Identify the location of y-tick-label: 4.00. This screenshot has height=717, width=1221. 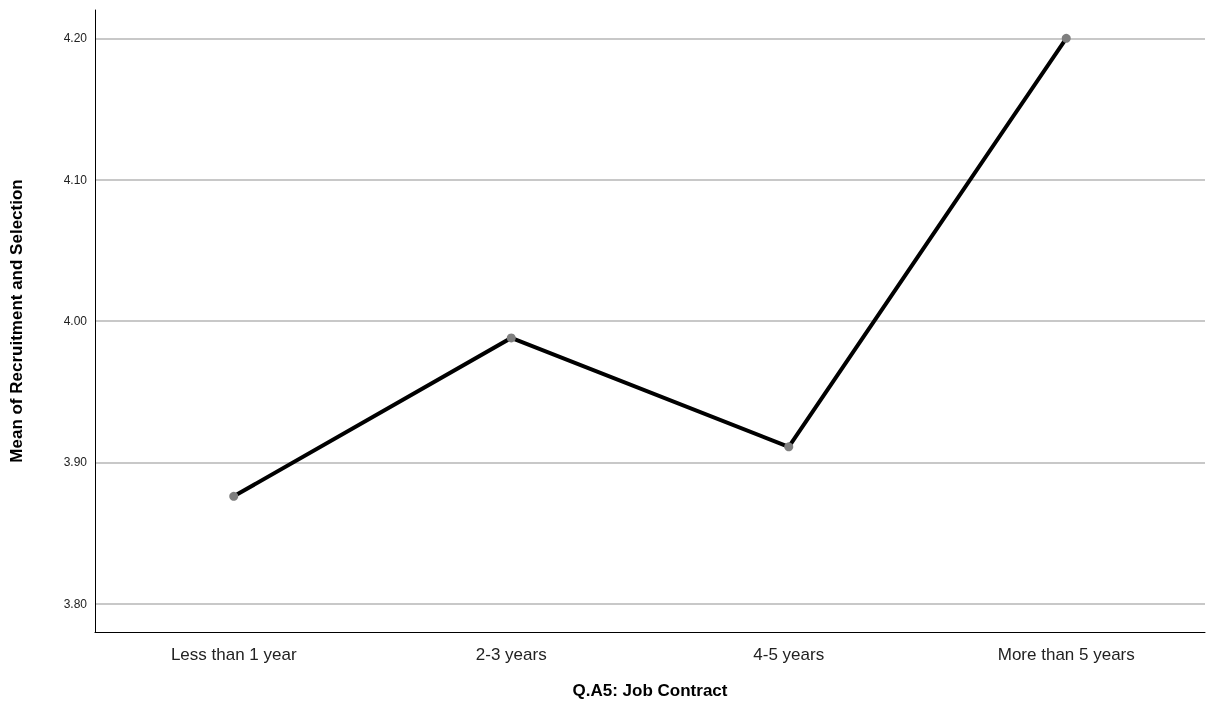
(75, 321).